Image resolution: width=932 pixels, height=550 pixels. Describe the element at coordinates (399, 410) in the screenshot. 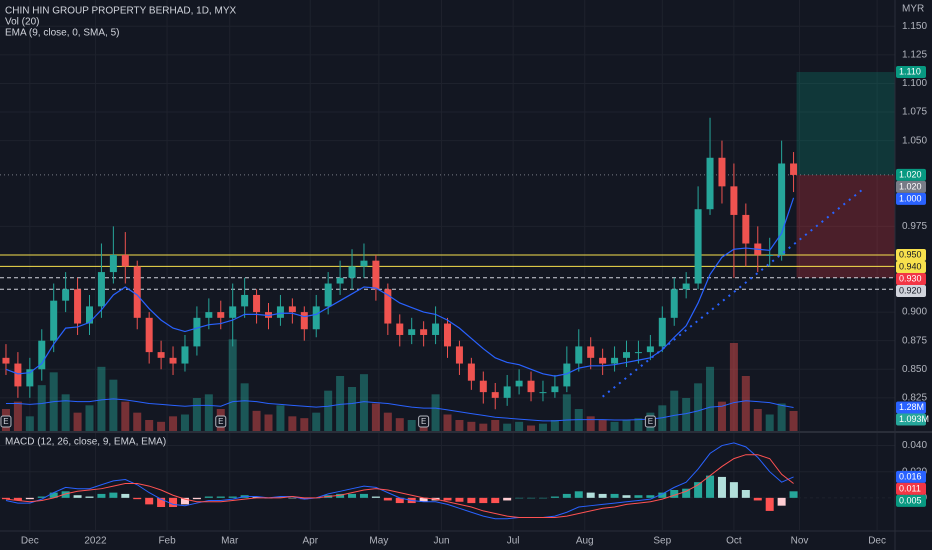

I see `volume-ma-line` at that location.